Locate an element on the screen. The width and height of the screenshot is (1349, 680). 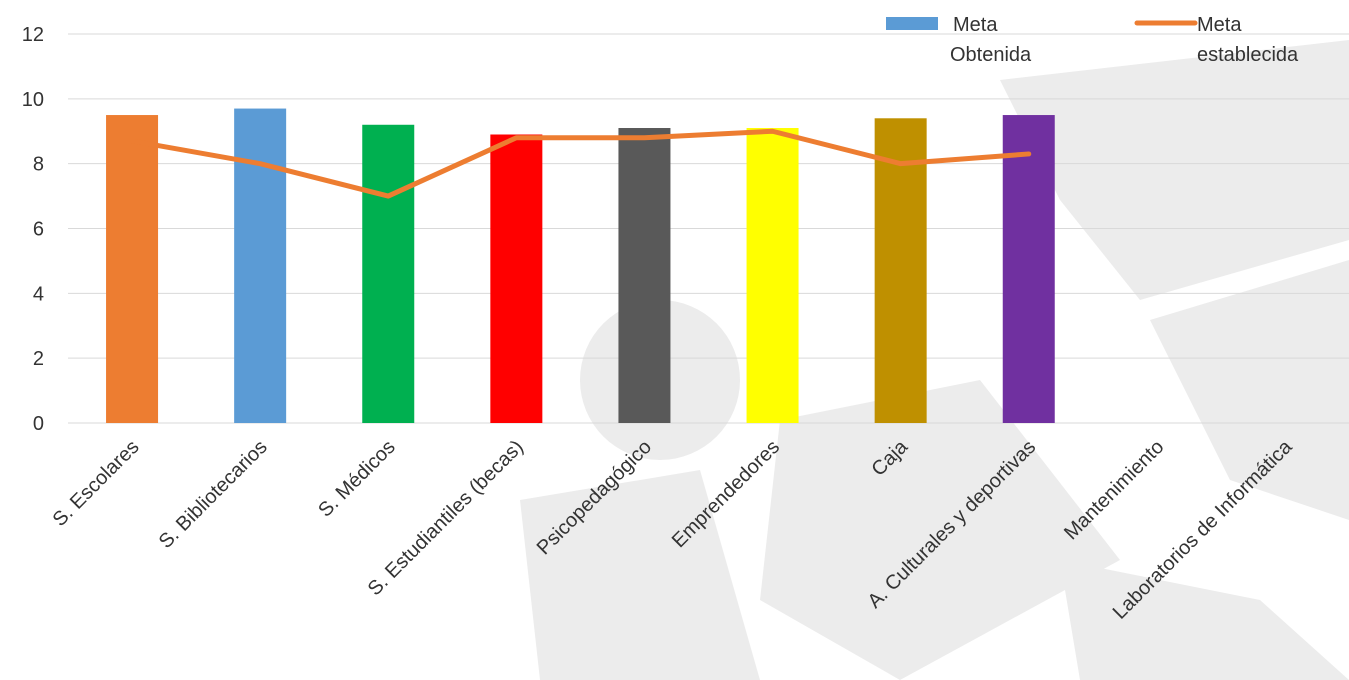
legend: Meta Obtenida Meta establecida is located at coordinates (1092, 40).